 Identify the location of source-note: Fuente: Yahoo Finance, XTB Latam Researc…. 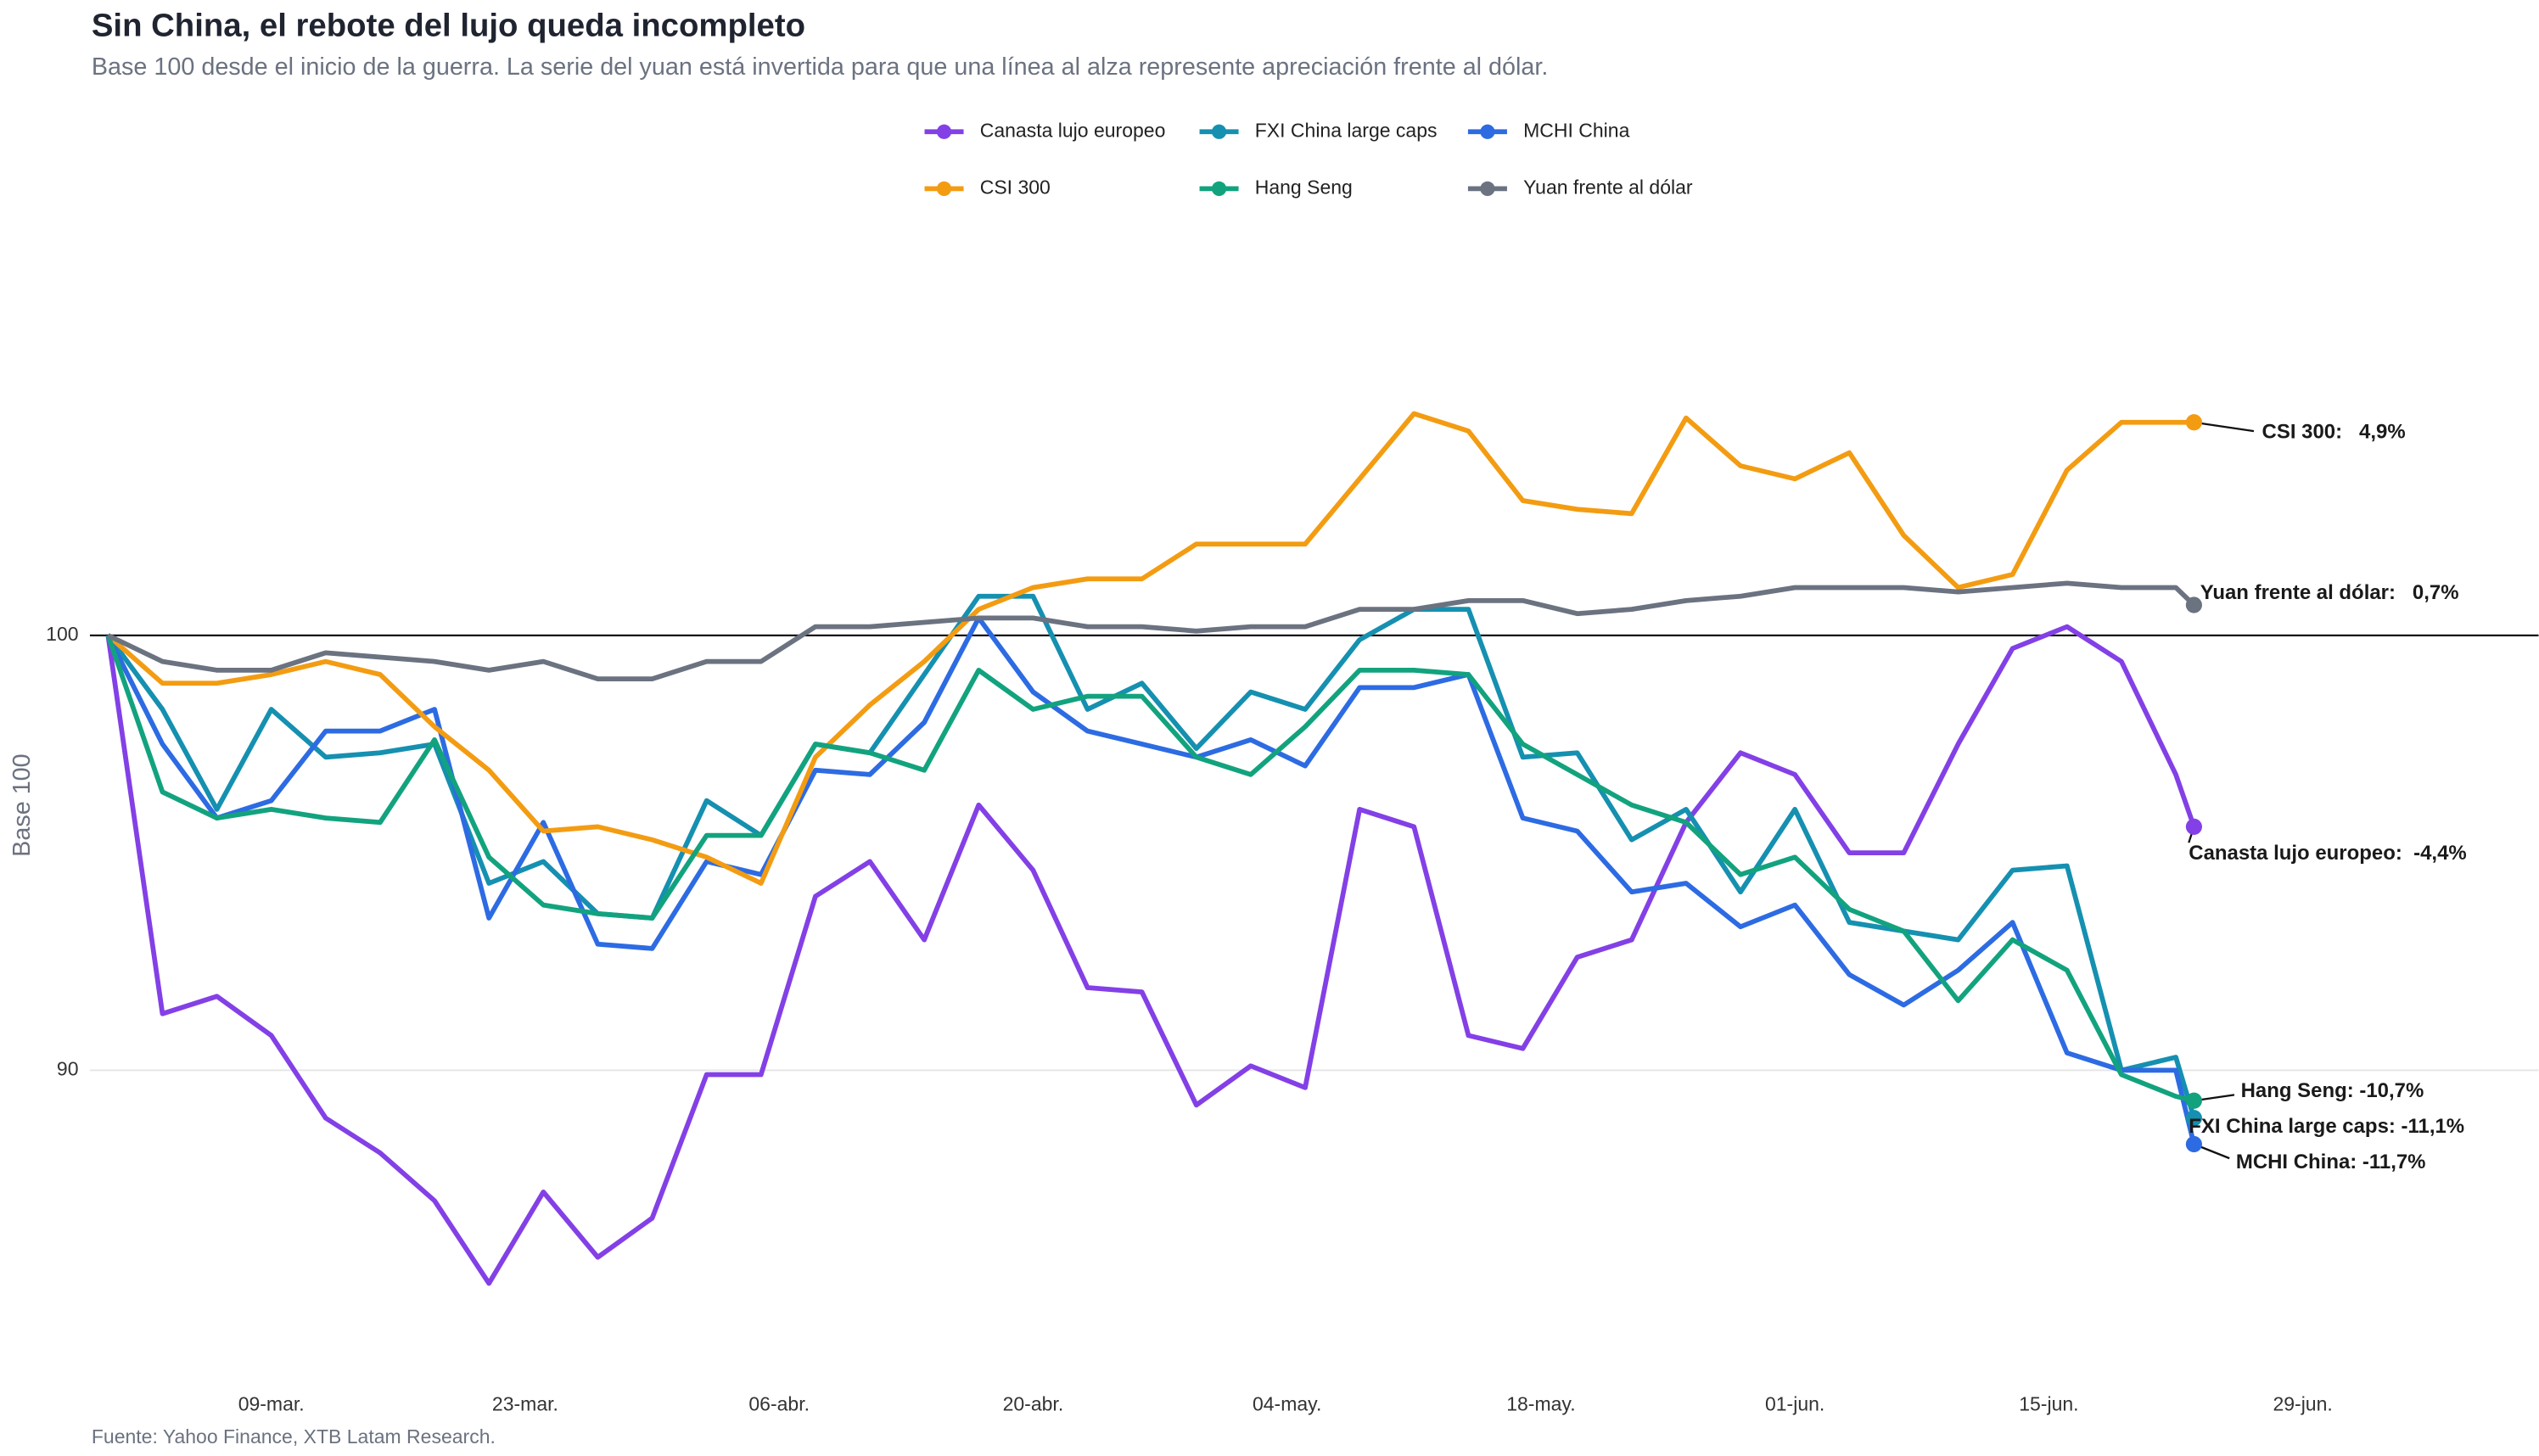
(294, 1436).